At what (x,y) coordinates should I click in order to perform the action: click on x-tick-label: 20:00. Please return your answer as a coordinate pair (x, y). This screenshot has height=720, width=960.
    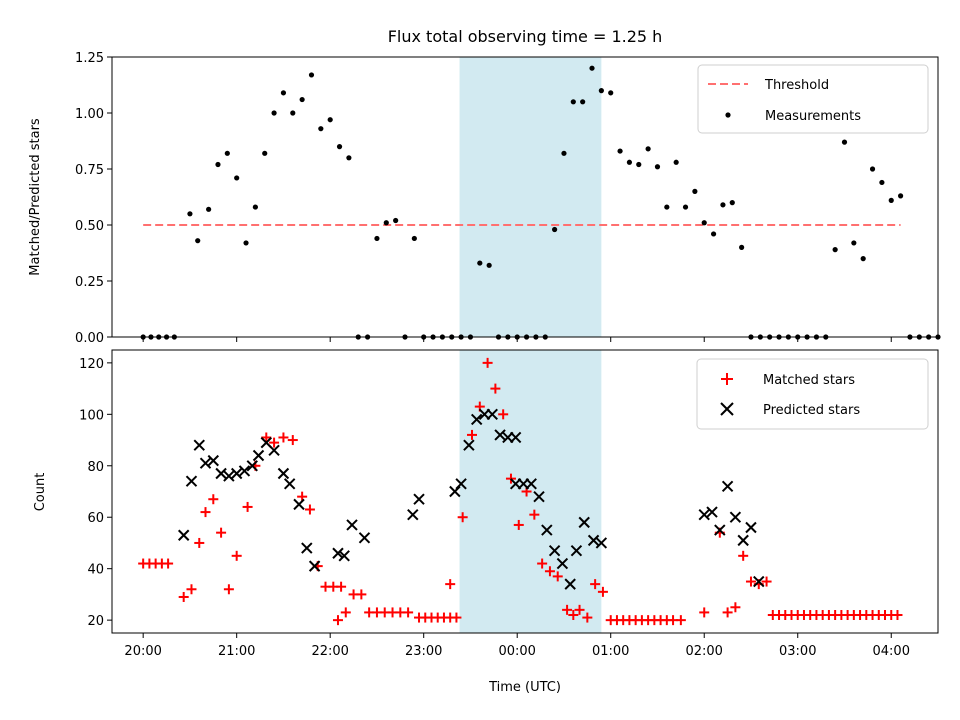
    Looking at the image, I should click on (142, 651).